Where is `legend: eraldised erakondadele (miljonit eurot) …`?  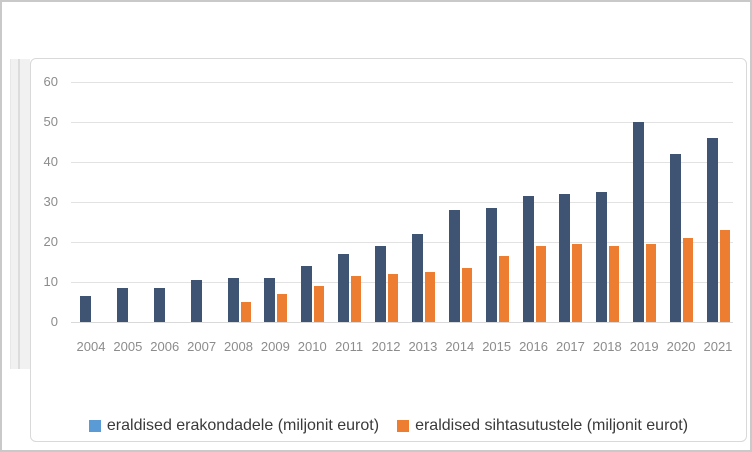 legend: eraldised erakondadele (miljonit eurot) … is located at coordinates (388, 426).